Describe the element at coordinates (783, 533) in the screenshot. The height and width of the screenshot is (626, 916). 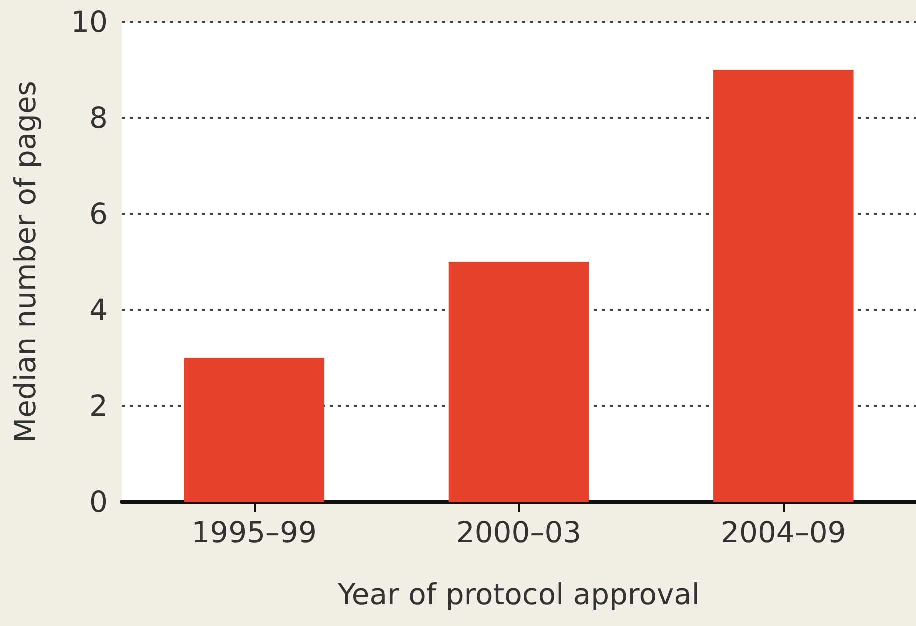
I see `x-tick-label: 2004–09` at that location.